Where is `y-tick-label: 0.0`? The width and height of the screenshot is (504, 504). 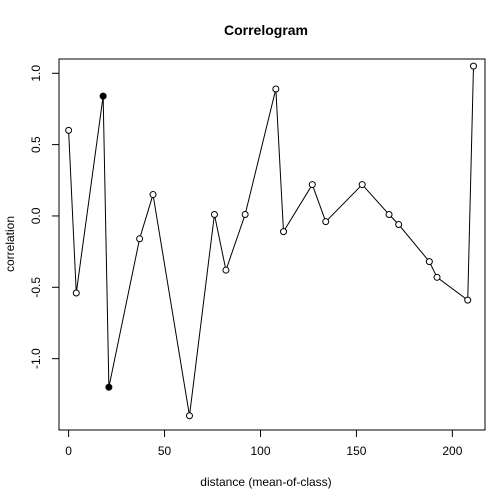
y-tick-label: 0.0 is located at coordinates (36, 215).